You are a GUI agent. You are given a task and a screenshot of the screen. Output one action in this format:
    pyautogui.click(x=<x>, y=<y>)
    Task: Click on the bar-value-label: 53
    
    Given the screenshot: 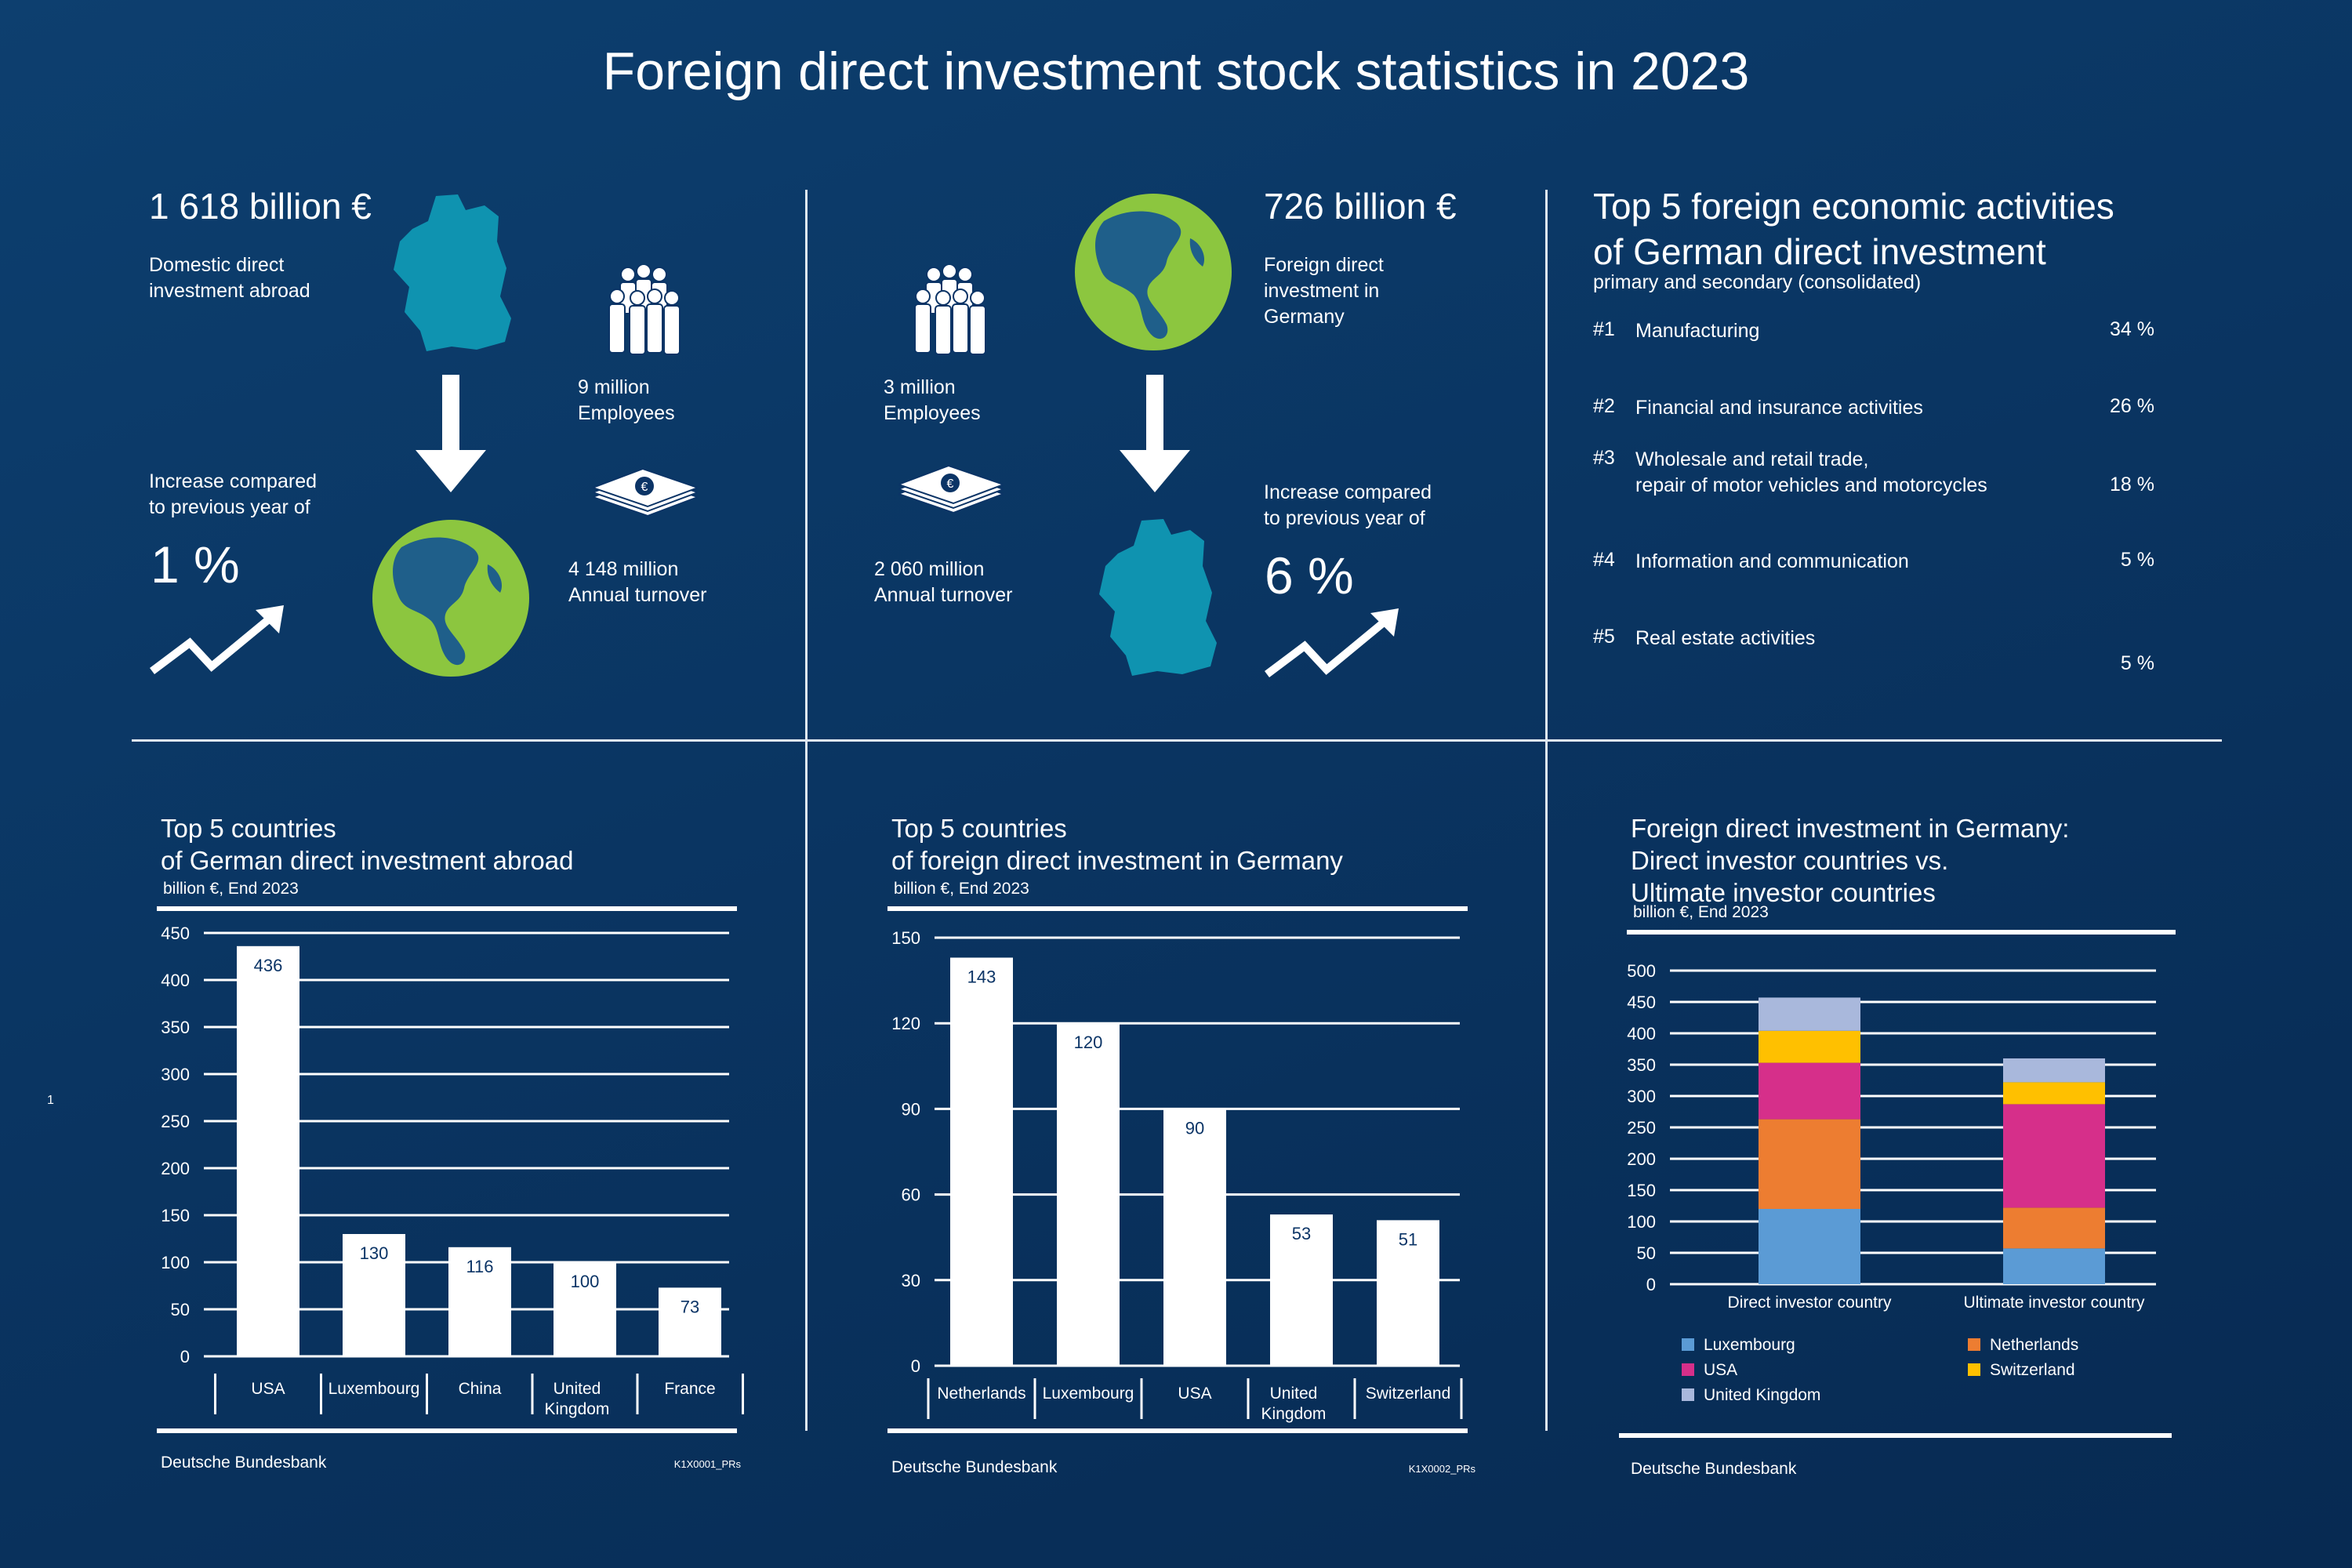 What is the action you would take?
    pyautogui.click(x=1301, y=1233)
    